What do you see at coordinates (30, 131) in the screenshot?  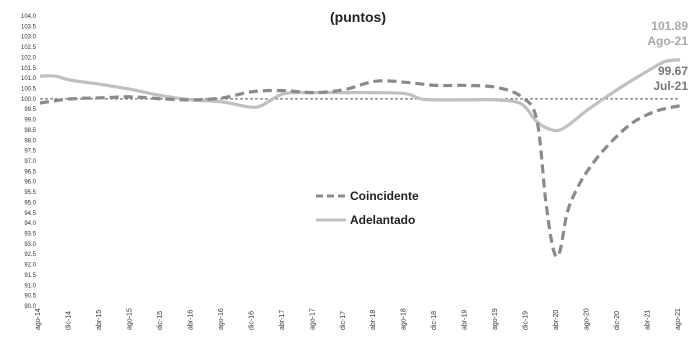 I see `y-tick-label: 98.5` at bounding box center [30, 131].